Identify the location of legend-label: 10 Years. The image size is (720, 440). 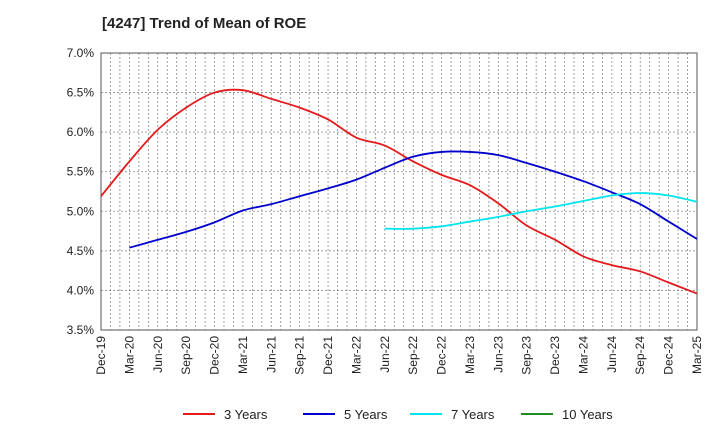
(587, 414).